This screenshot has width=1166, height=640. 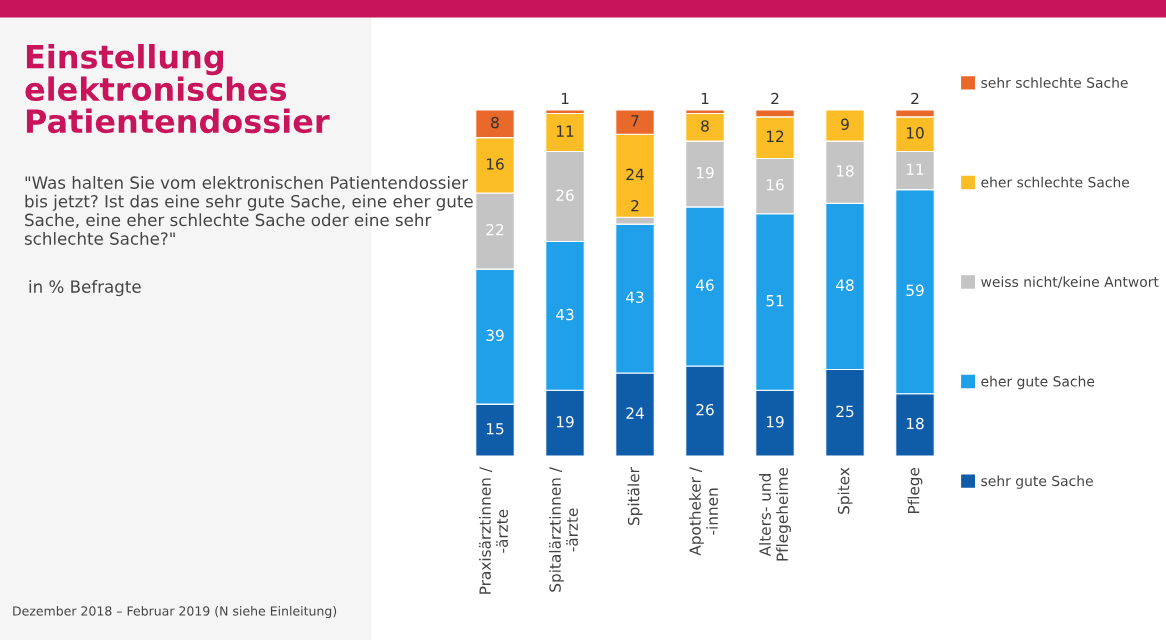 What do you see at coordinates (85, 288) in the screenshot?
I see `text: in % Befragte` at bounding box center [85, 288].